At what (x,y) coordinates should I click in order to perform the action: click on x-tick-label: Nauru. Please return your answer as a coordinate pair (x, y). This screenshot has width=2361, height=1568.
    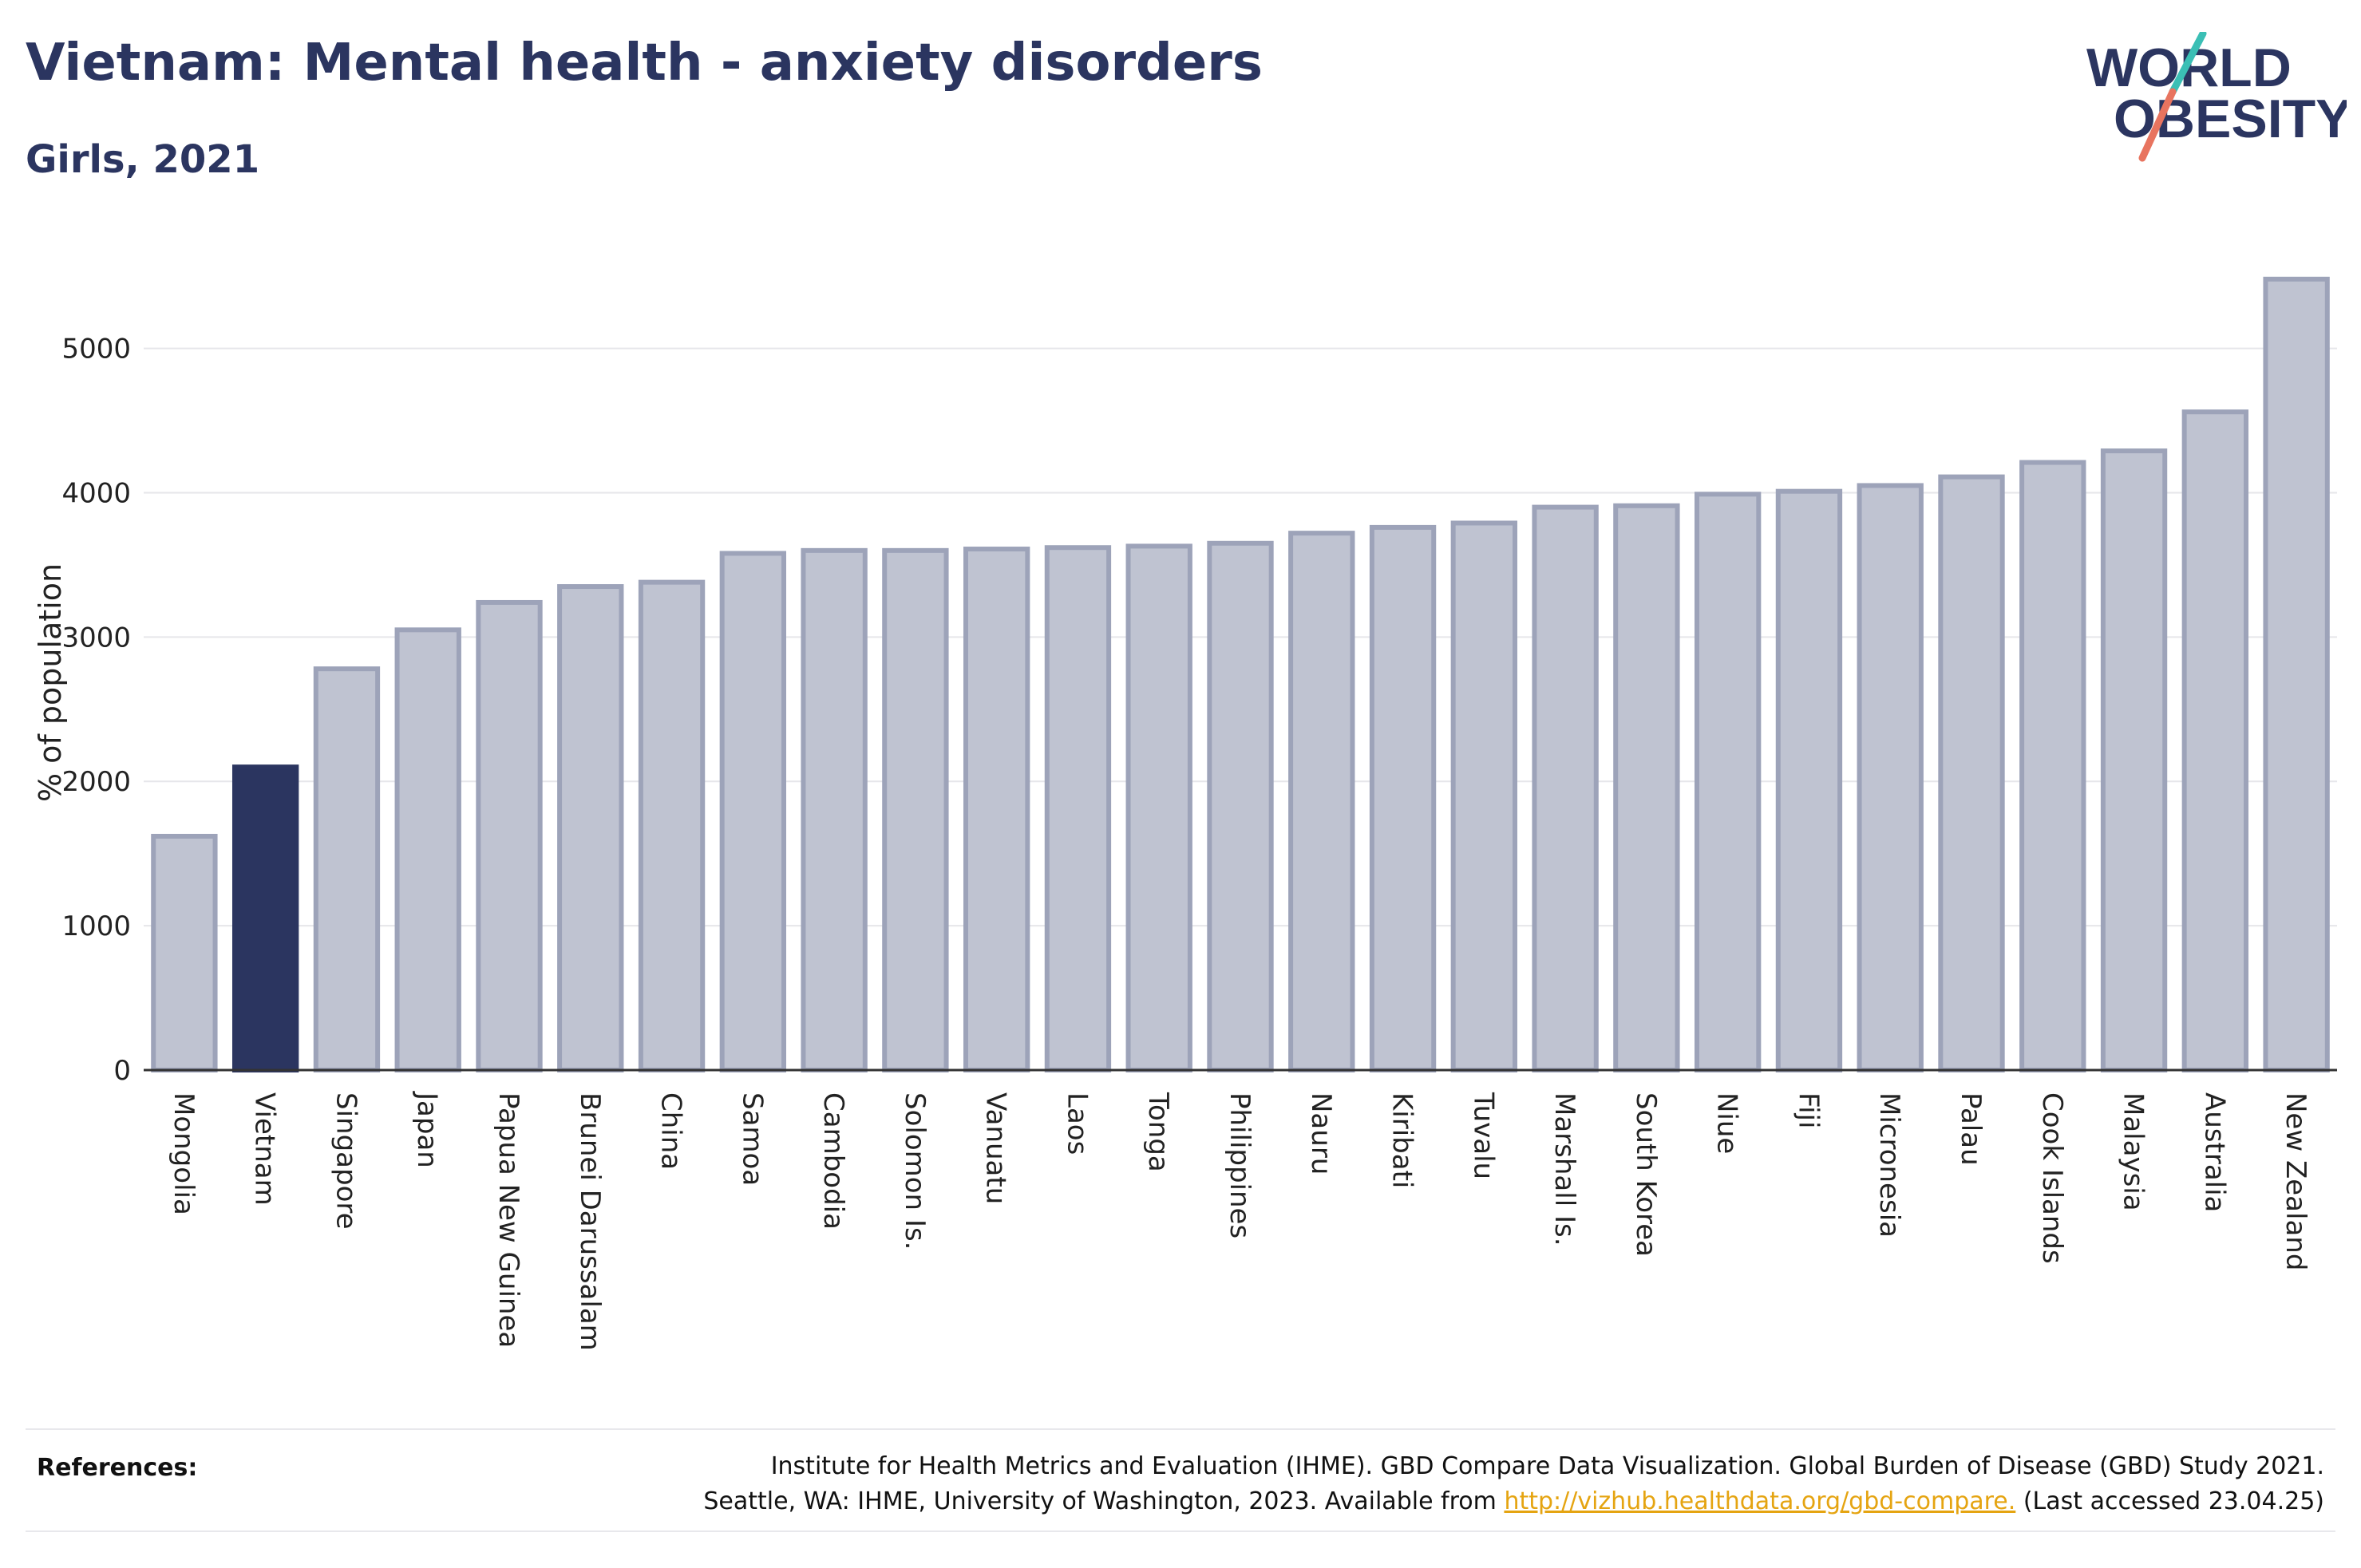
    Looking at the image, I should click on (1321, 1133).